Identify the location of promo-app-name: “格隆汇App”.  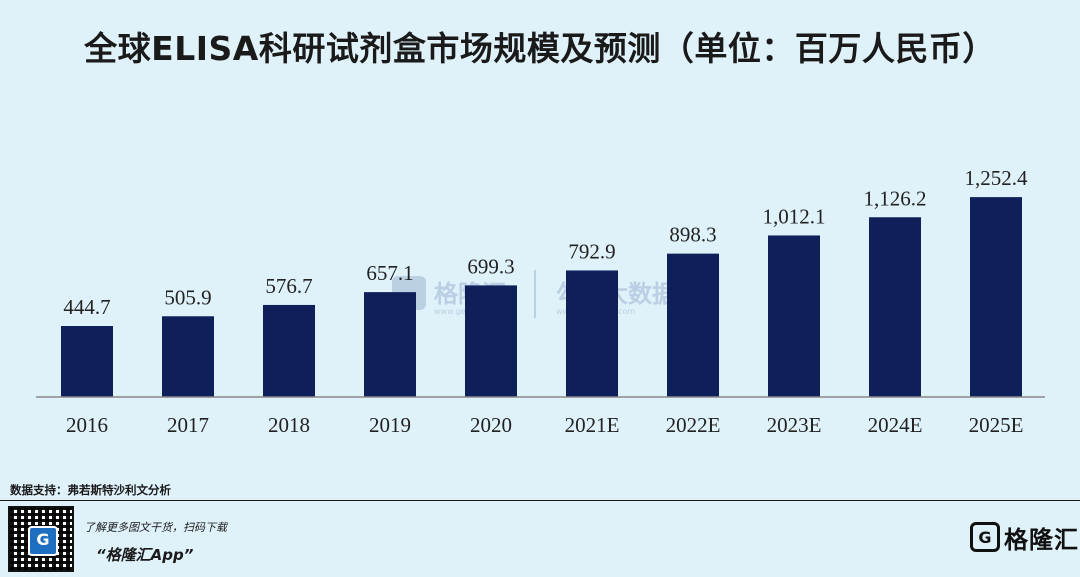
(145, 555).